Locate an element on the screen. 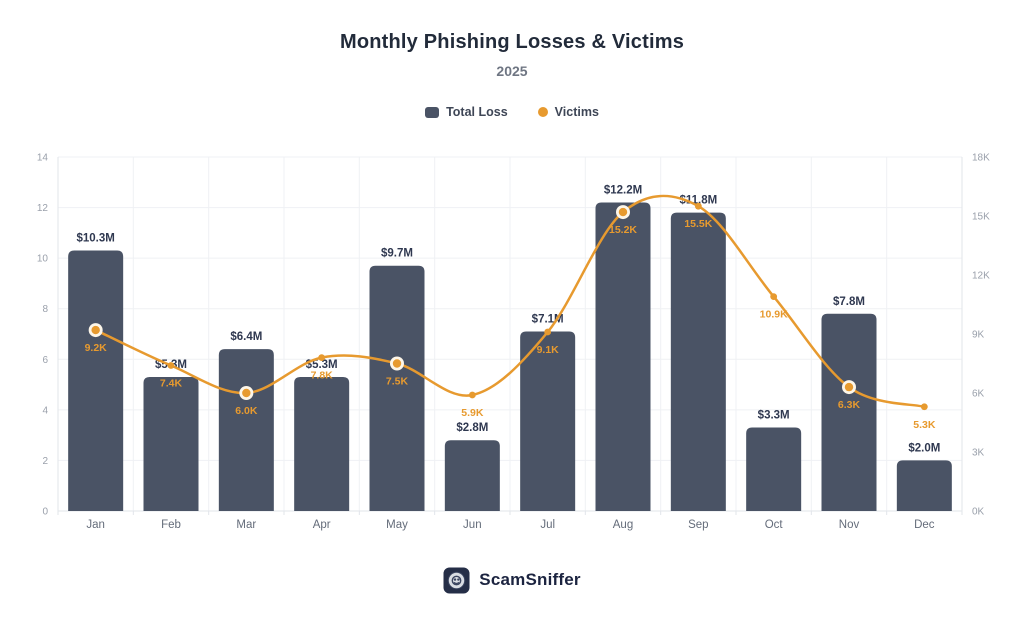 The width and height of the screenshot is (1024, 617). y-axis-left-tick-label: 10 is located at coordinates (43, 259).